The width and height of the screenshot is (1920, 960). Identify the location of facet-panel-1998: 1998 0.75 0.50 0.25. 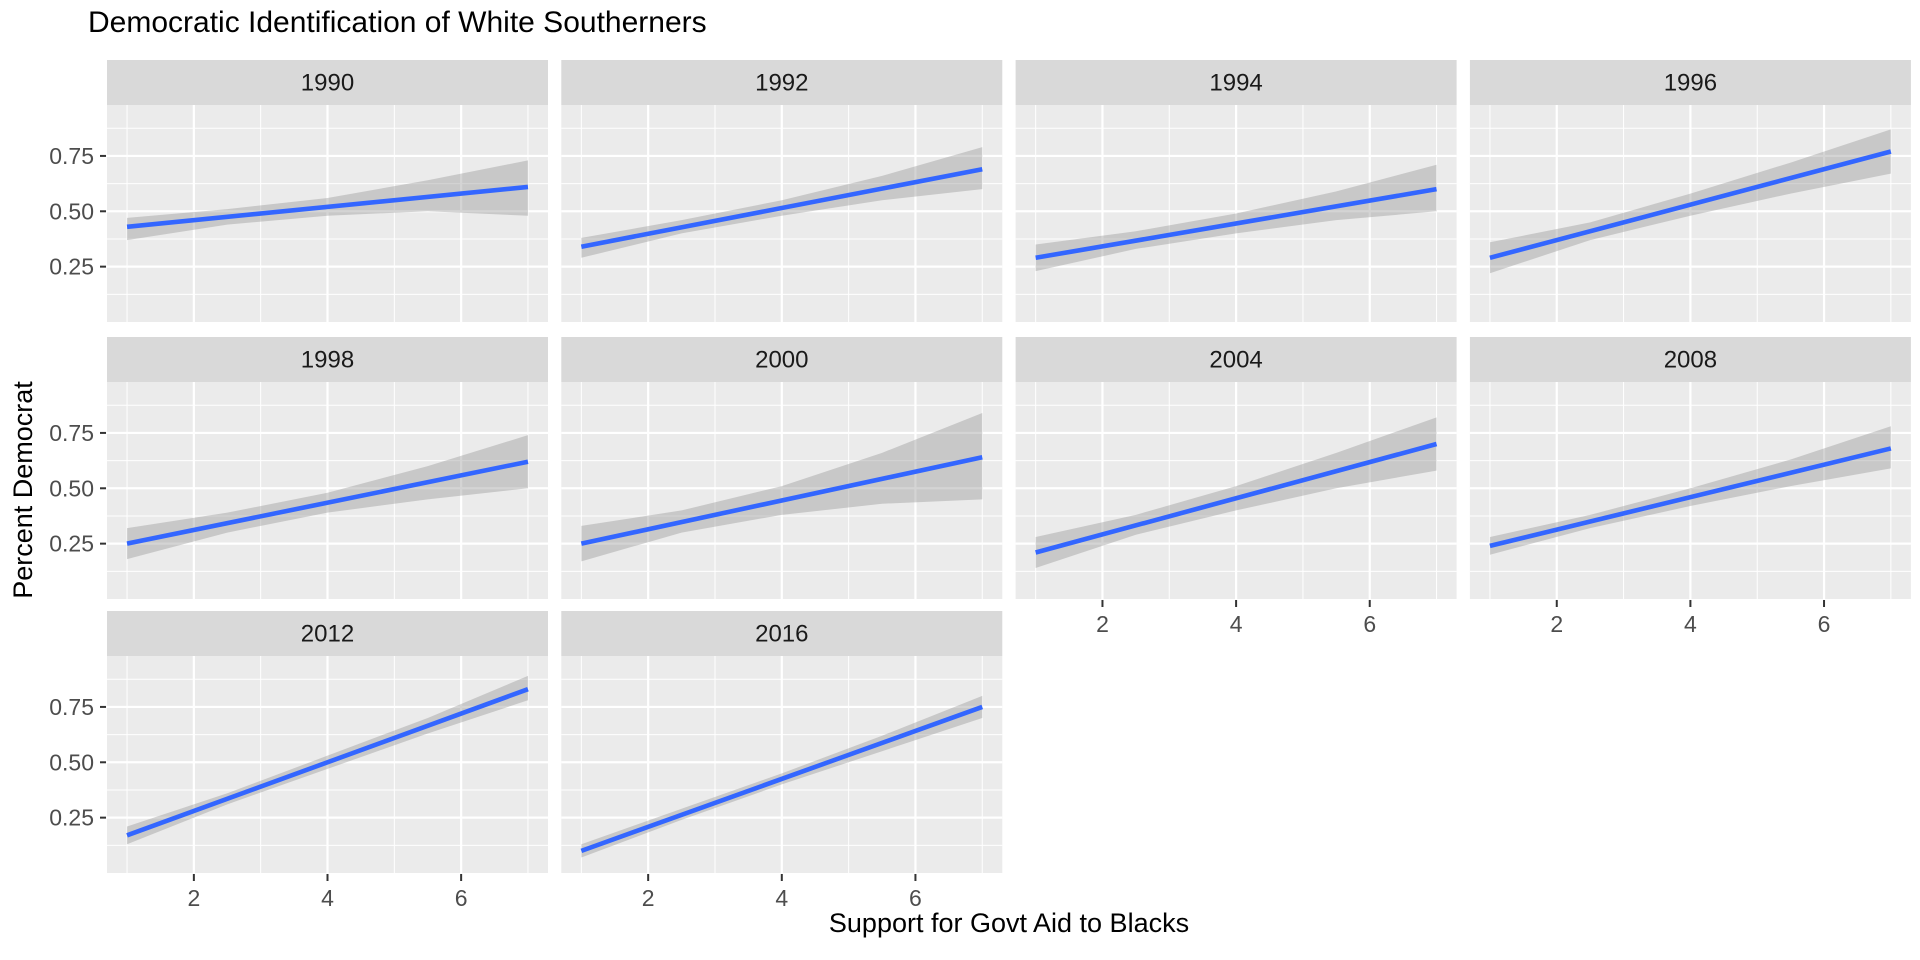
(298, 468).